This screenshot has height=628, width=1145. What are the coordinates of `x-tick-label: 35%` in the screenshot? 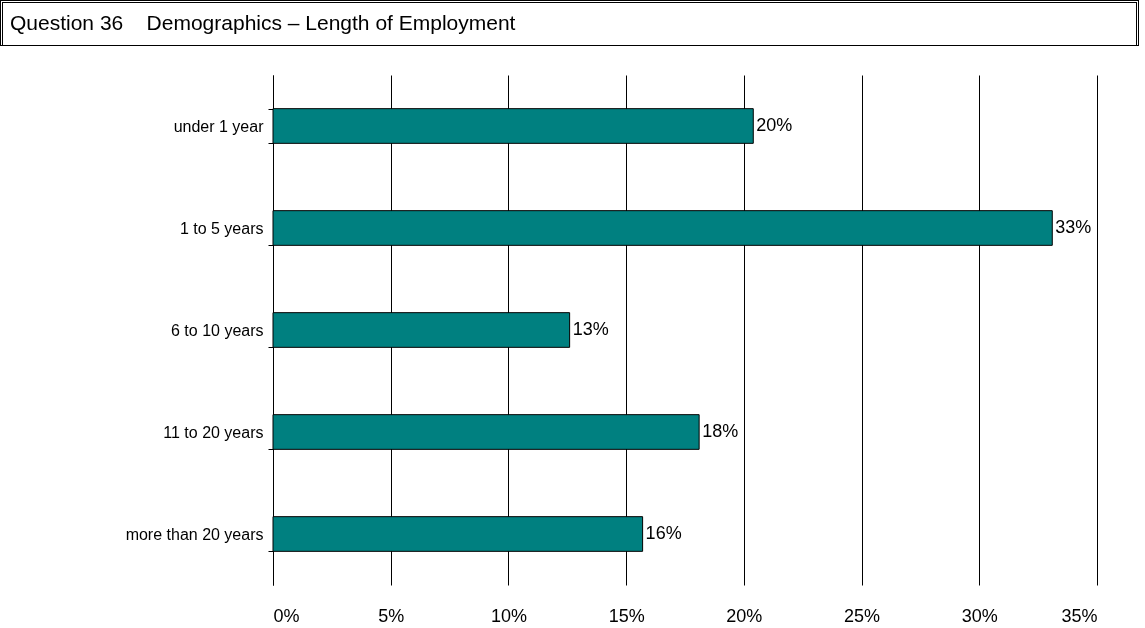 It's located at (1079, 615).